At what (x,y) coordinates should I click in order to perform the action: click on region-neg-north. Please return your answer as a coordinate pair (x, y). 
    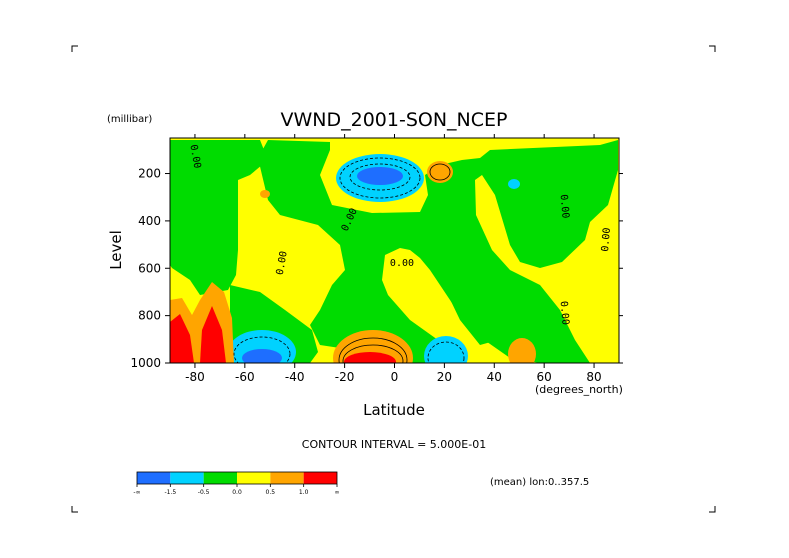
    Looking at the image, I should click on (472, 292).